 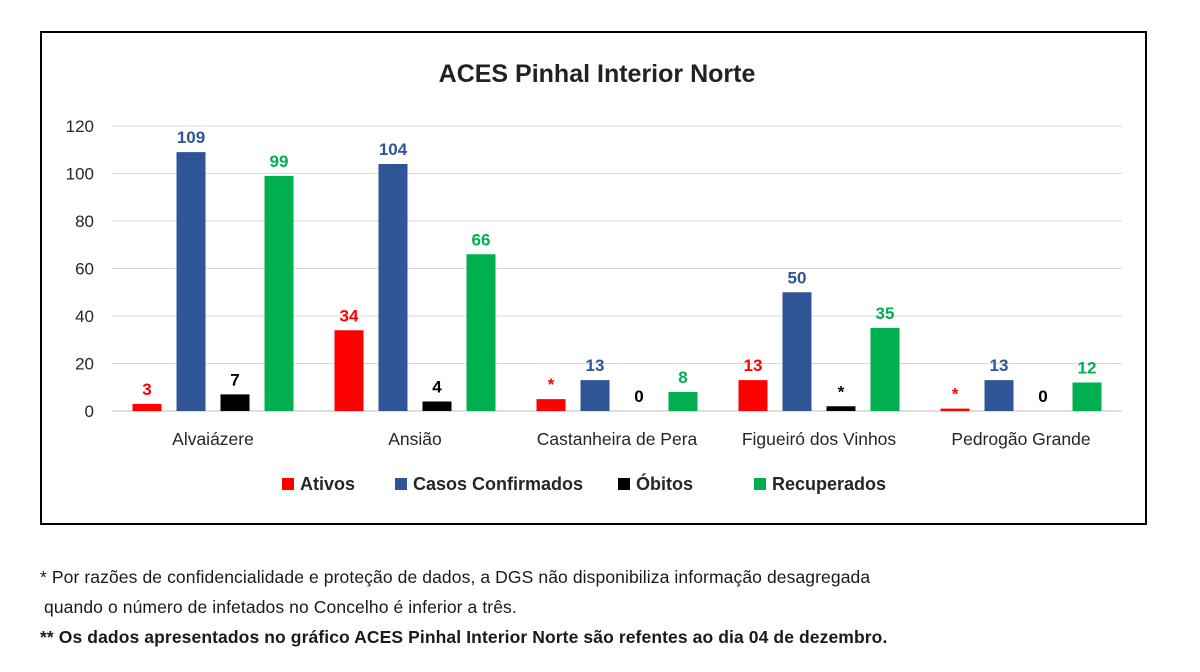 I want to click on chart-title: ACES Pinhal Interior Norte, so click(x=597, y=74).